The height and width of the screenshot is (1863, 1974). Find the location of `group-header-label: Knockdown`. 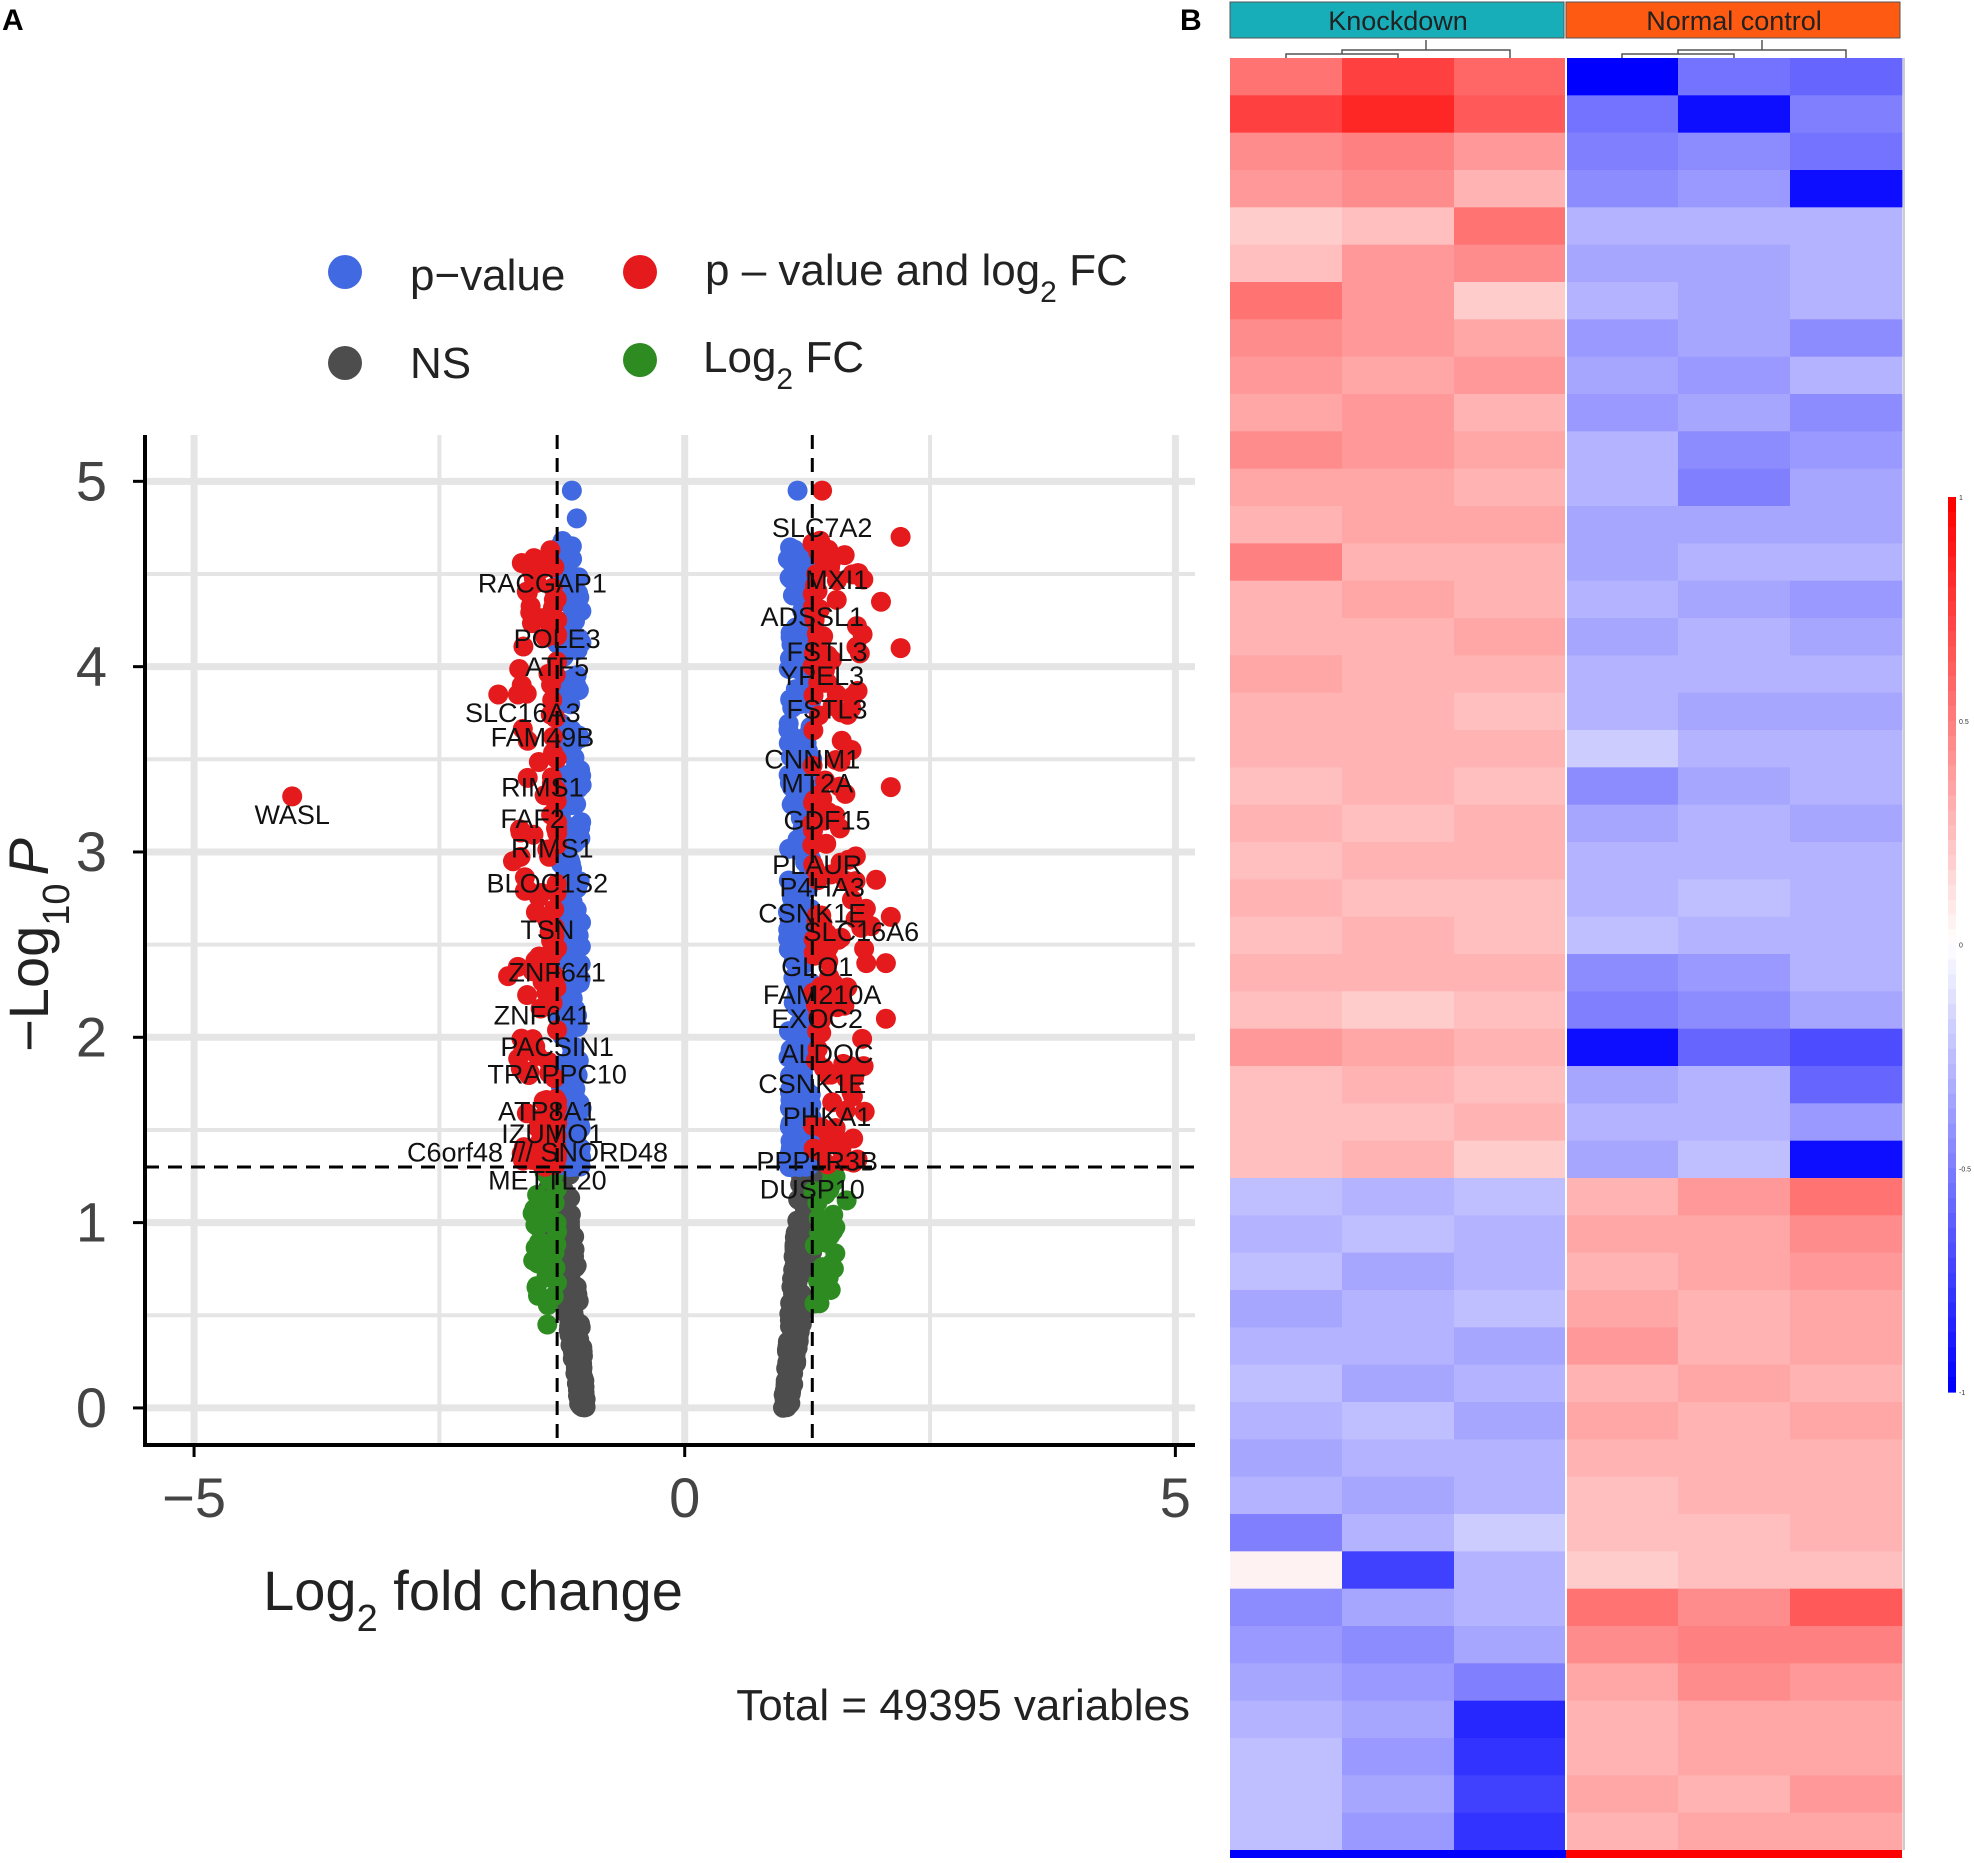

group-header-label: Knockdown is located at coordinates (1398, 21).